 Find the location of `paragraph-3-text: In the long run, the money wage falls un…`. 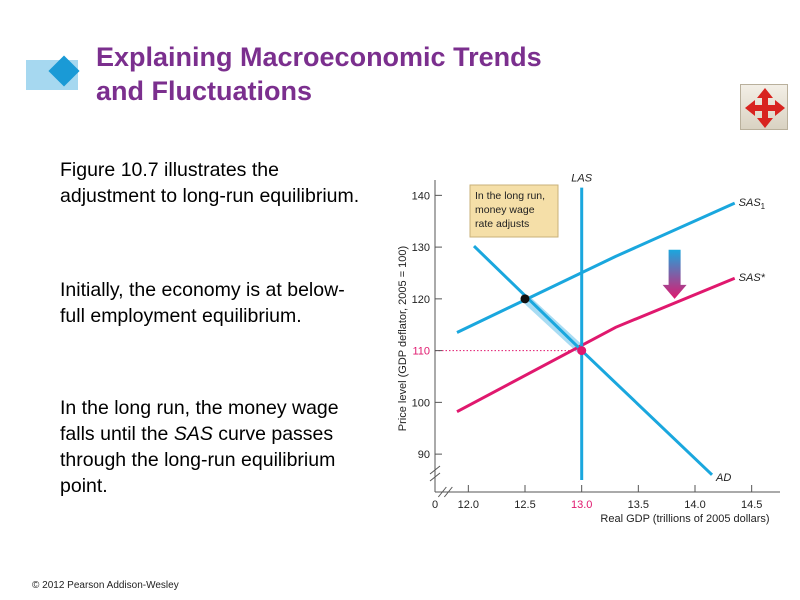

paragraph-3-text: In the long run, the money wage falls un… is located at coordinates (210, 447).